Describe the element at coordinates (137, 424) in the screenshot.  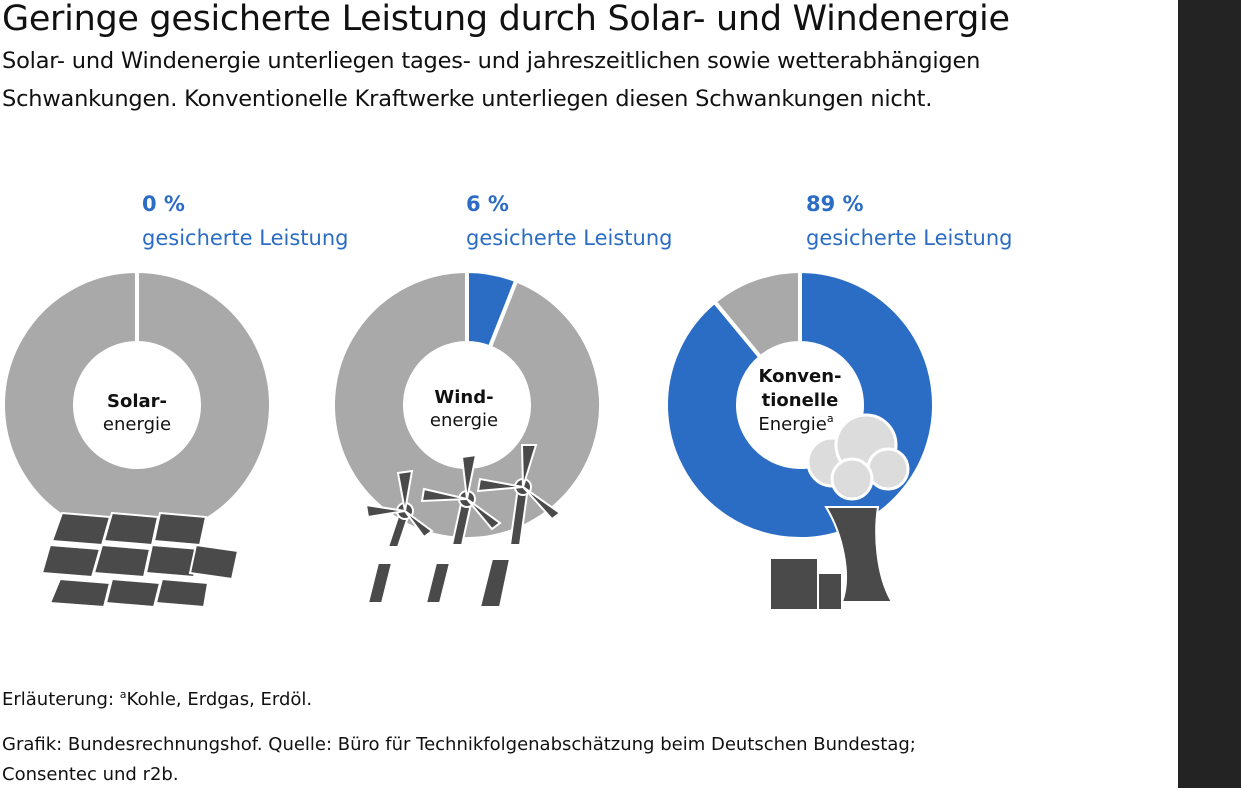
I see `solar-label-line2: energie` at that location.